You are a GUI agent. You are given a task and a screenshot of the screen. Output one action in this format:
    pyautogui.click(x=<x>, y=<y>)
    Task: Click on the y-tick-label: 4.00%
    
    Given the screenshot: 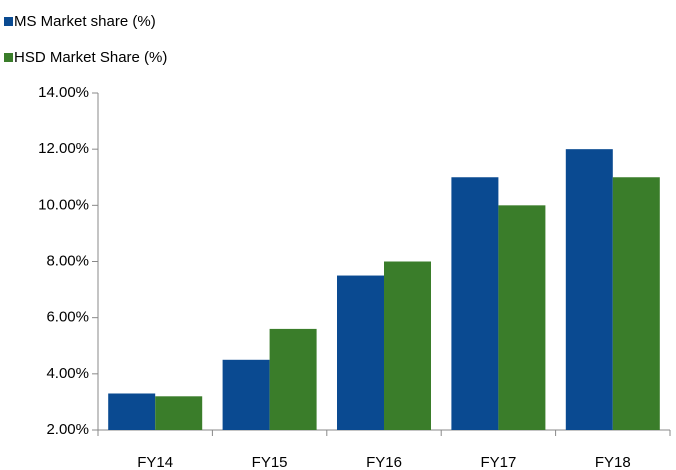 What is the action you would take?
    pyautogui.click(x=67, y=373)
    